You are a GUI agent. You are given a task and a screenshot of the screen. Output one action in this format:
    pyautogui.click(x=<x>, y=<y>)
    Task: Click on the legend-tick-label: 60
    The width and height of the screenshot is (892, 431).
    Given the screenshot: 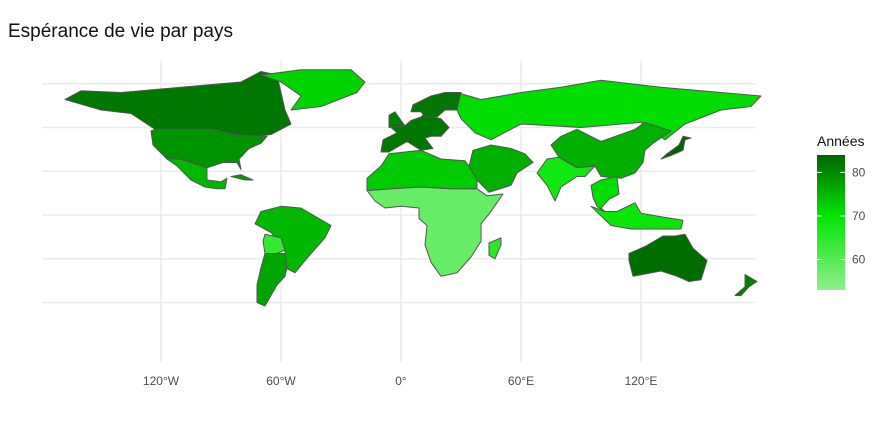 What is the action you would take?
    pyautogui.click(x=859, y=260)
    